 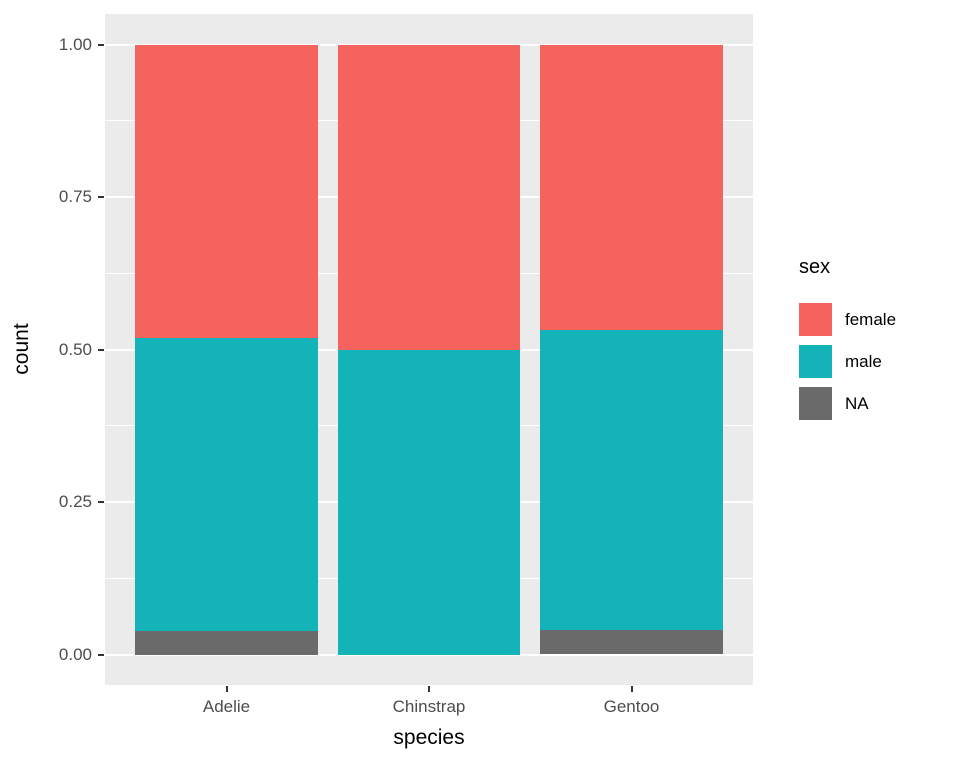 I want to click on legend-key-female, so click(x=815, y=319).